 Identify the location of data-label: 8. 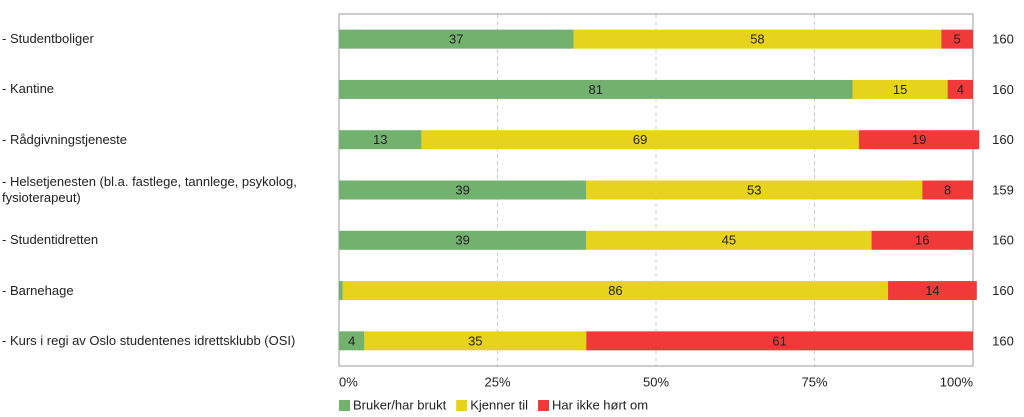
(947, 189).